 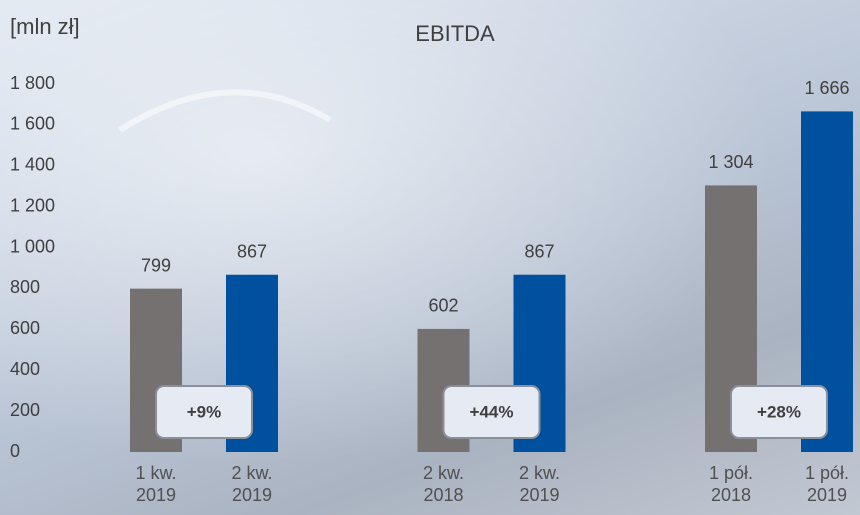 What do you see at coordinates (32, 165) in the screenshot?
I see `y-tick-label: 1 400` at bounding box center [32, 165].